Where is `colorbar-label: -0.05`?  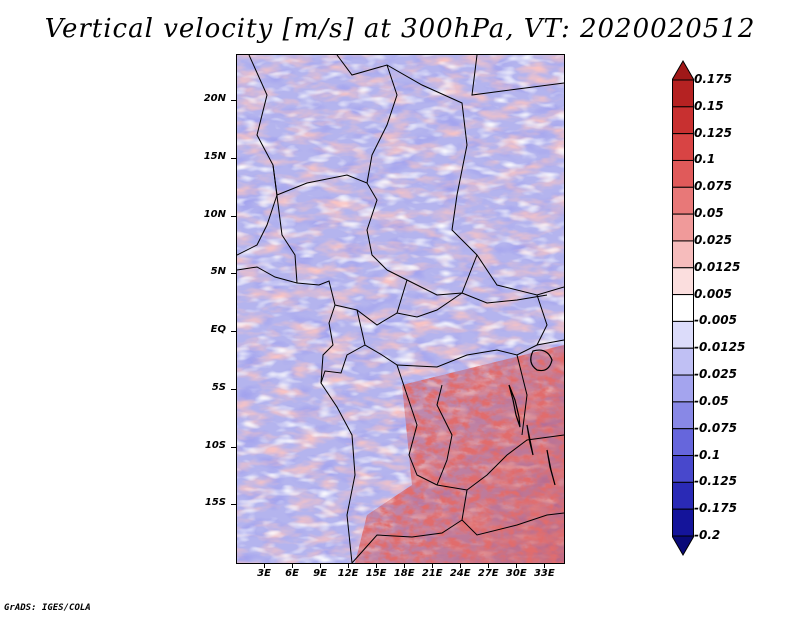
colorbar-label: -0.05 is located at coordinates (711, 400).